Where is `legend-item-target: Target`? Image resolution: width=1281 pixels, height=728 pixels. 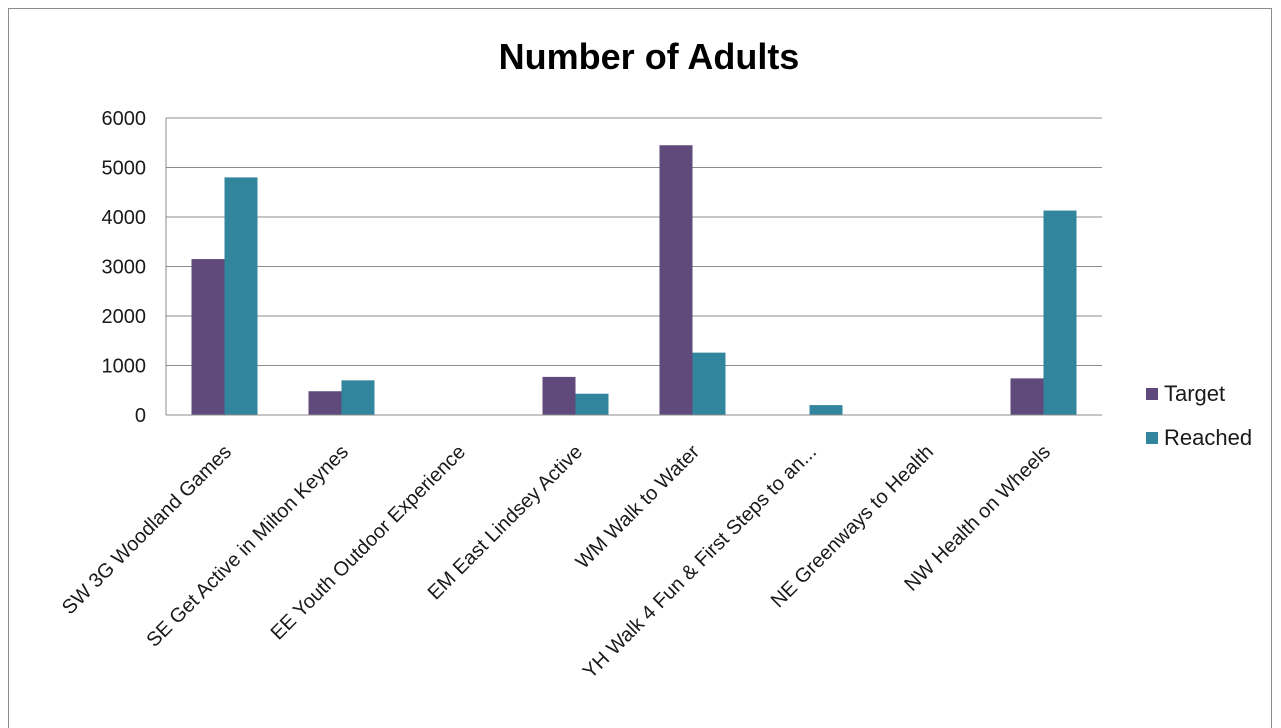 legend-item-target: Target is located at coordinates (1199, 394).